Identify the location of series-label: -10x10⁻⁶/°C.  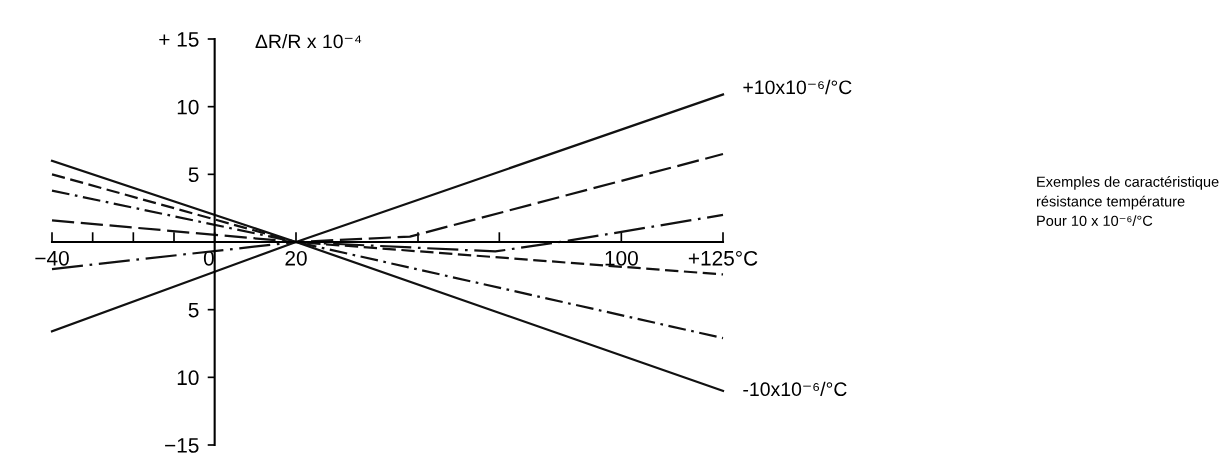
(795, 389).